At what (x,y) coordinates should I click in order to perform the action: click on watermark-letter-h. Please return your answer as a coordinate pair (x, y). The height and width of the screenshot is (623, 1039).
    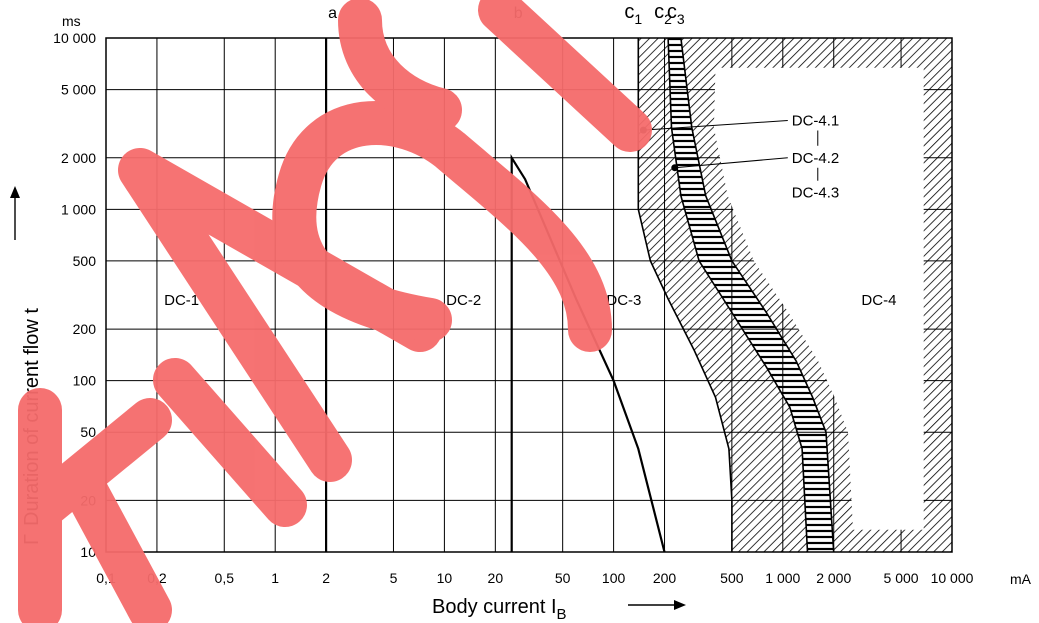
    Looking at the image, I should click on (495, 76).